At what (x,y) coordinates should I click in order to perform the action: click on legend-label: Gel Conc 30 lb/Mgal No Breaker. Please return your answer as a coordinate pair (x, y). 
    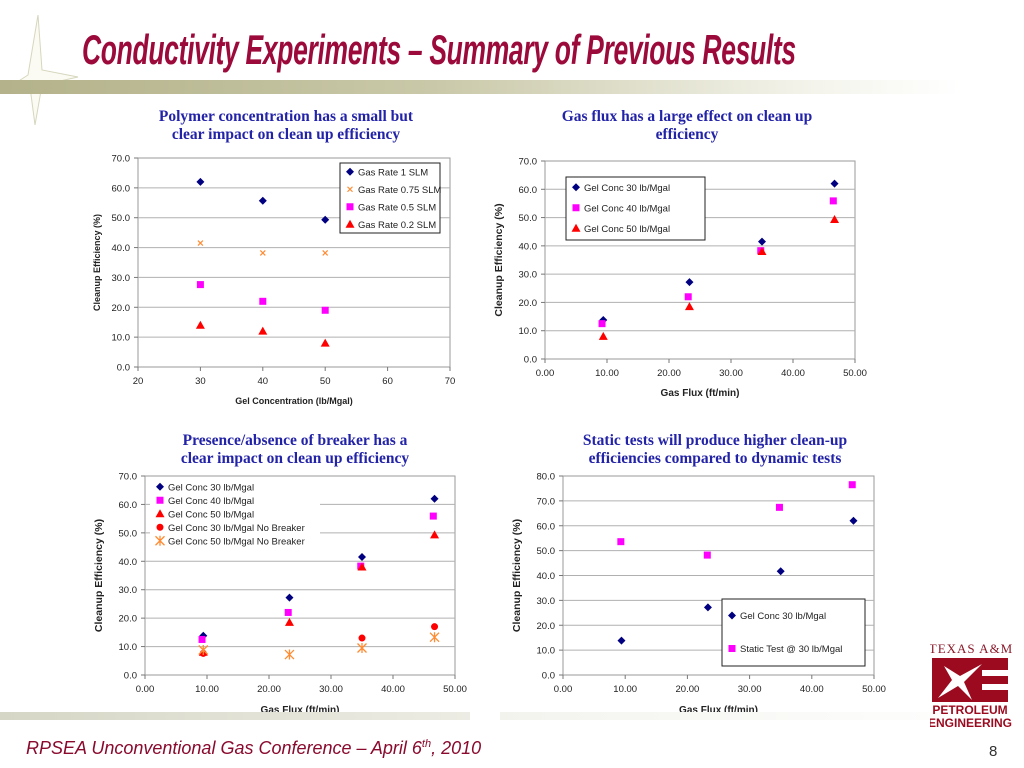
    Looking at the image, I should click on (236, 528).